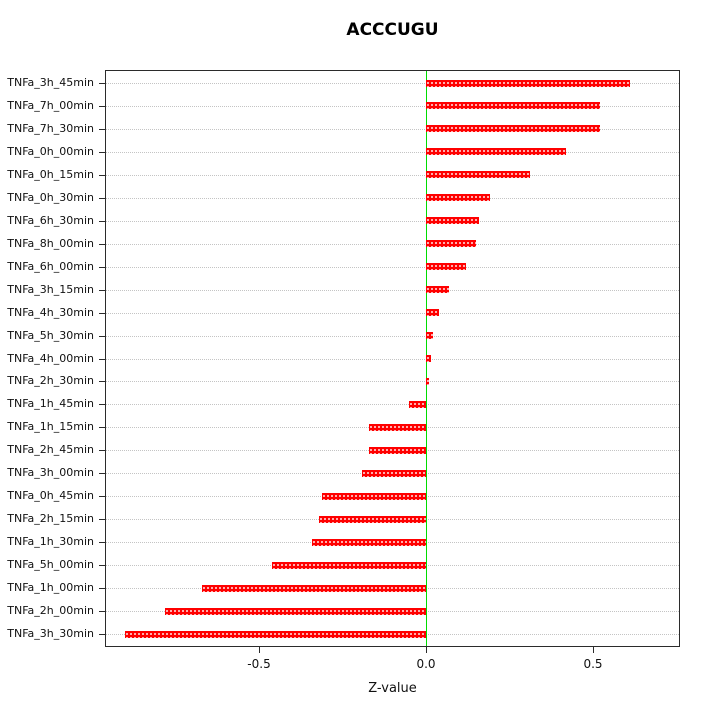 This screenshot has height=720, width=720. What do you see at coordinates (50, 564) in the screenshot?
I see `y-axis-label: TNFa_5h_00min` at bounding box center [50, 564].